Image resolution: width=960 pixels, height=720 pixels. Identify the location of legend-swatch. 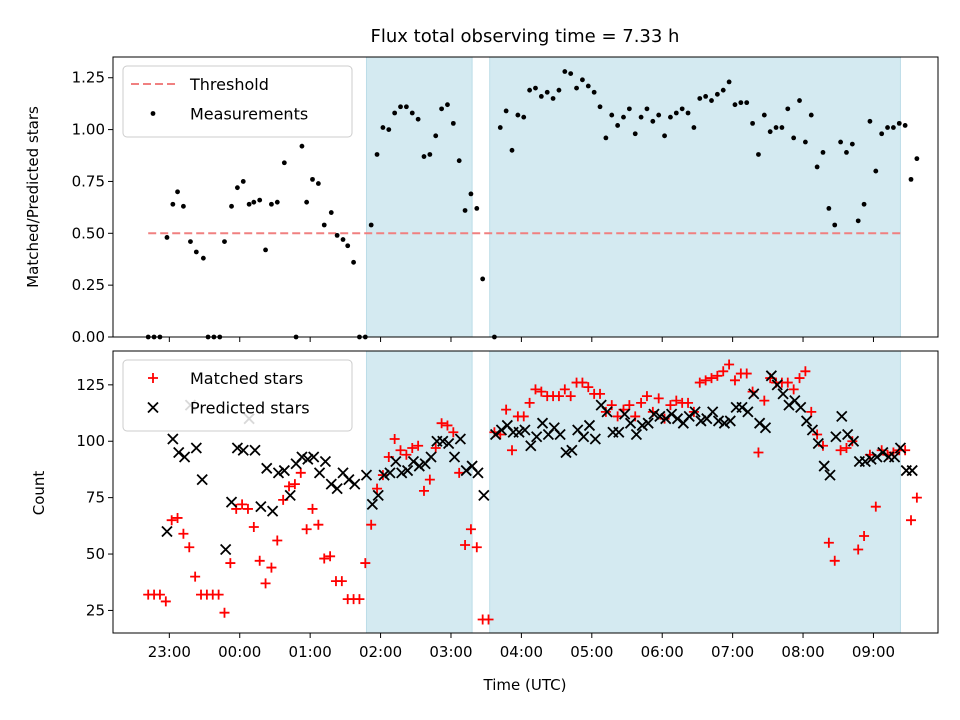
(153, 407).